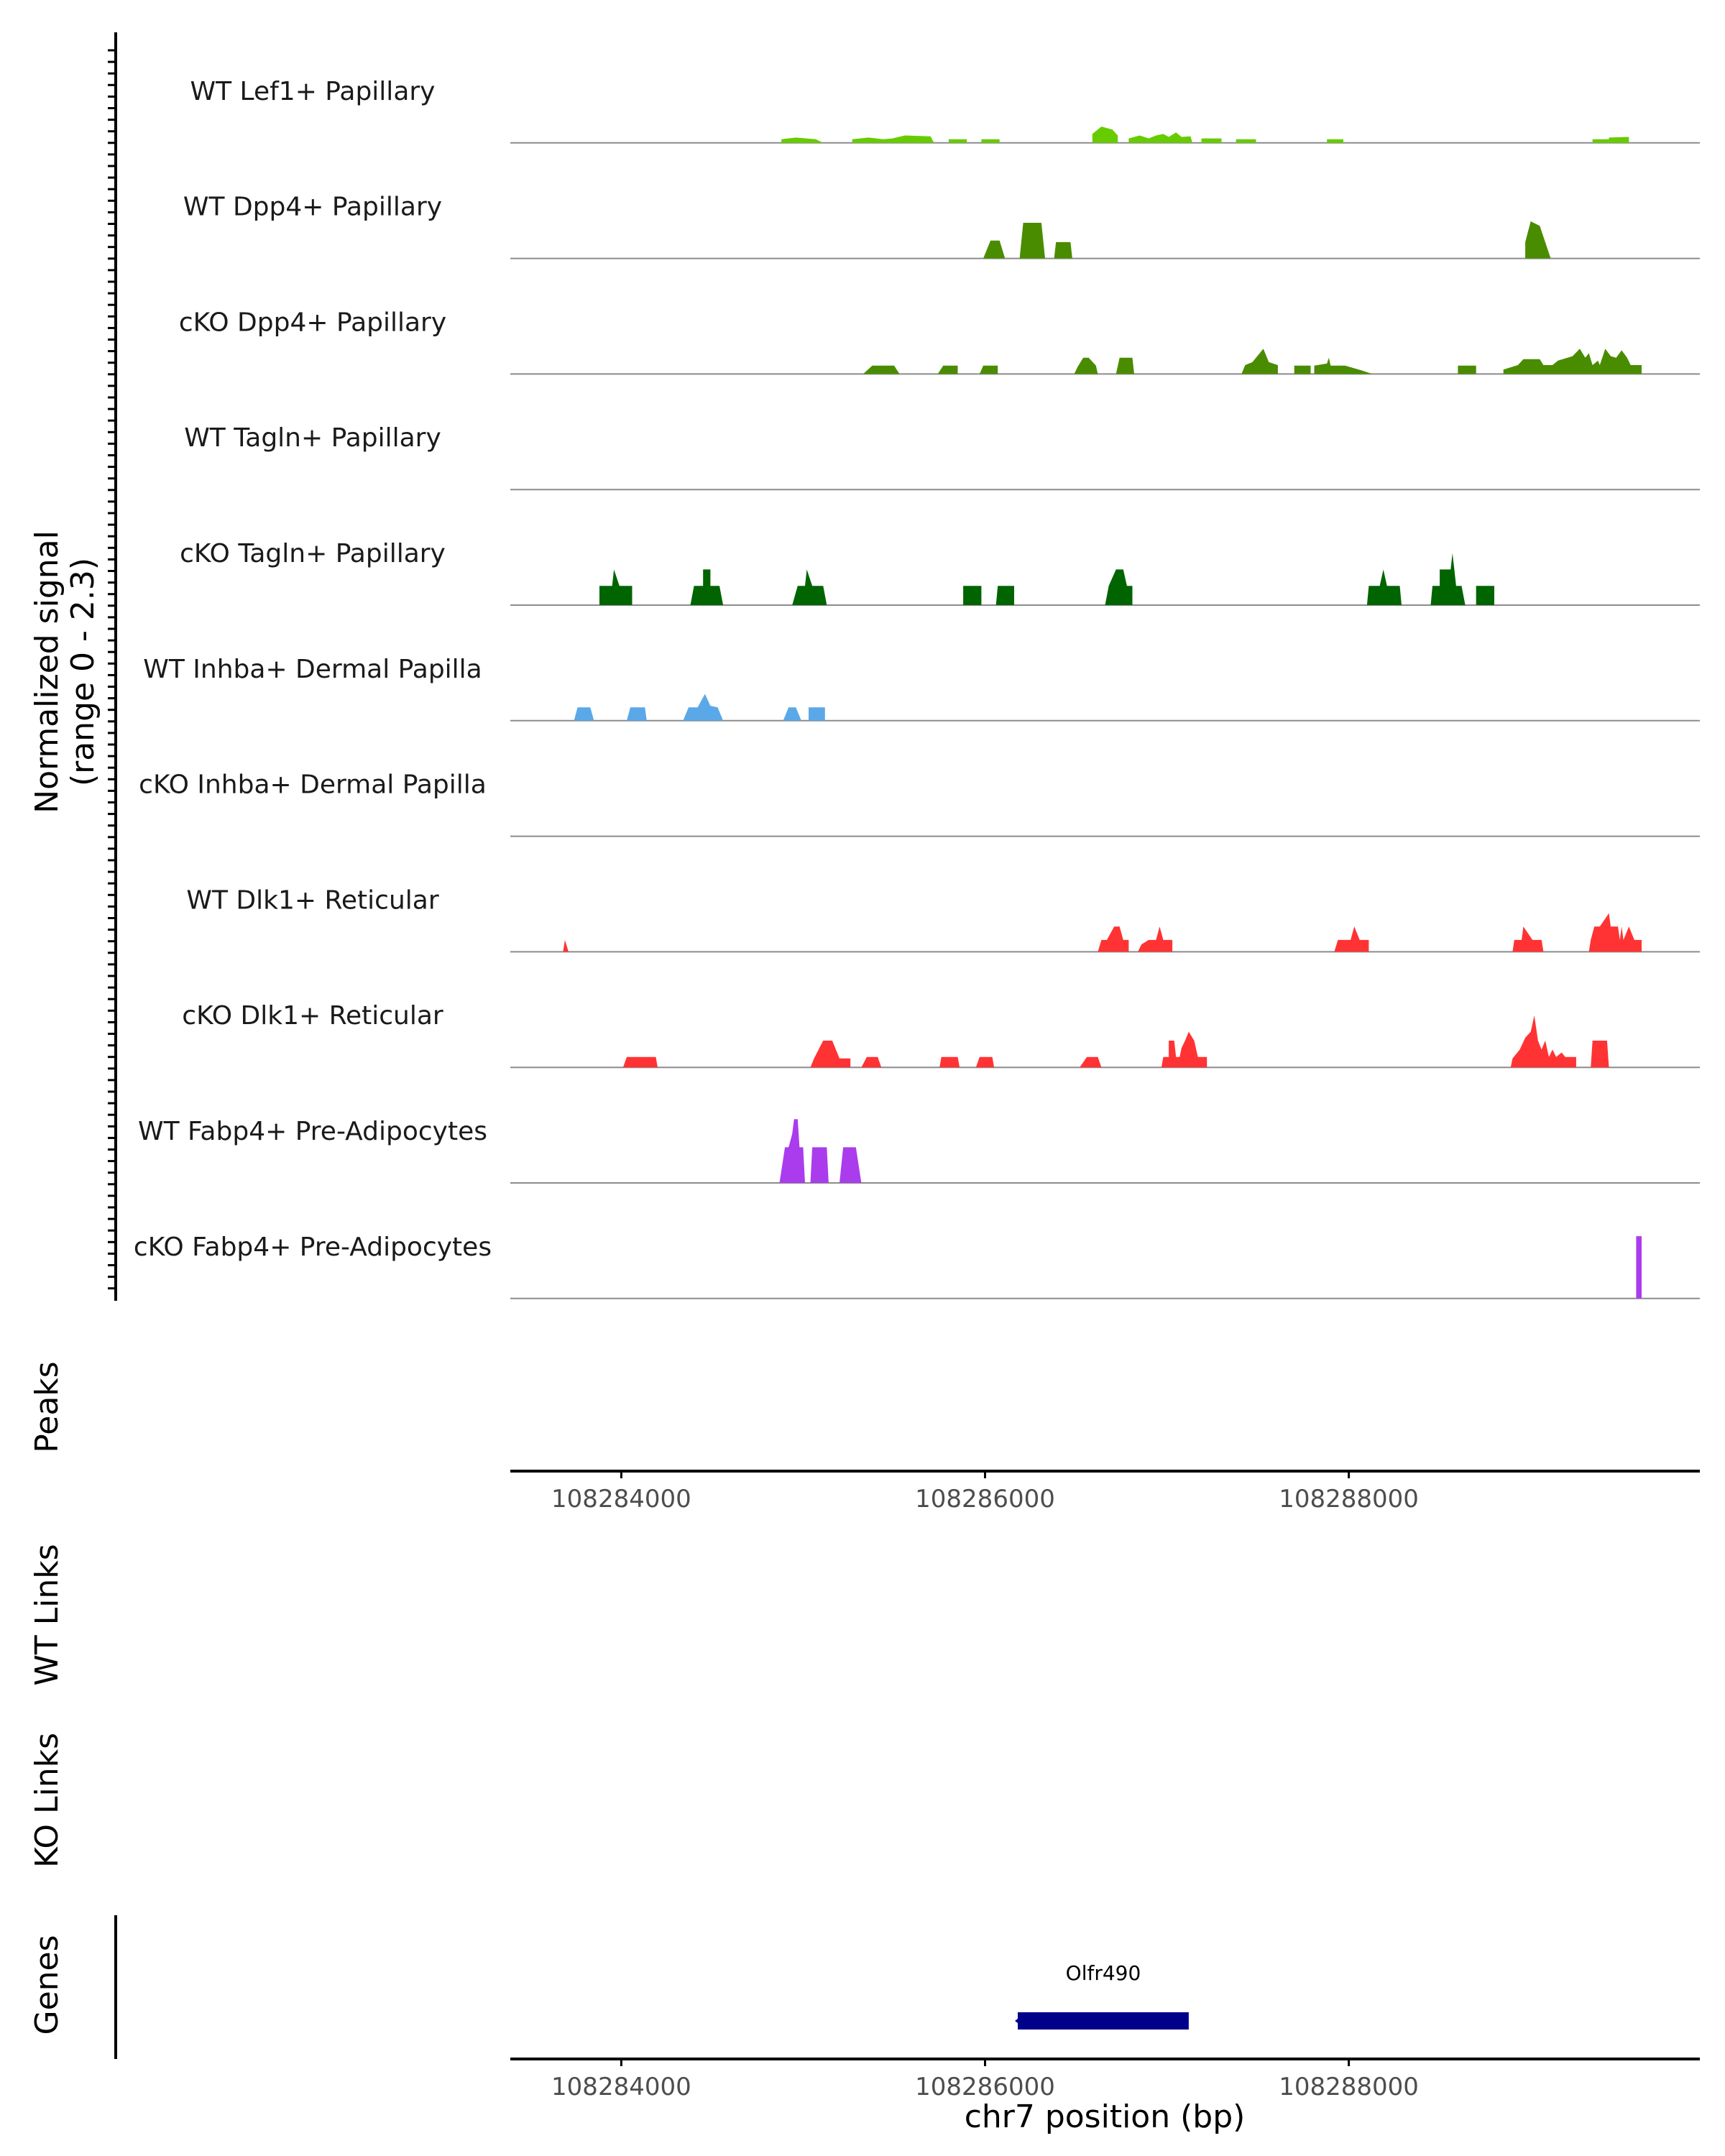 Image resolution: width=1725 pixels, height=2156 pixels. Describe the element at coordinates (939, 341) in the screenshot. I see `track-cko-dpp4-papillary: cKO Dpp4+ Papillary` at that location.